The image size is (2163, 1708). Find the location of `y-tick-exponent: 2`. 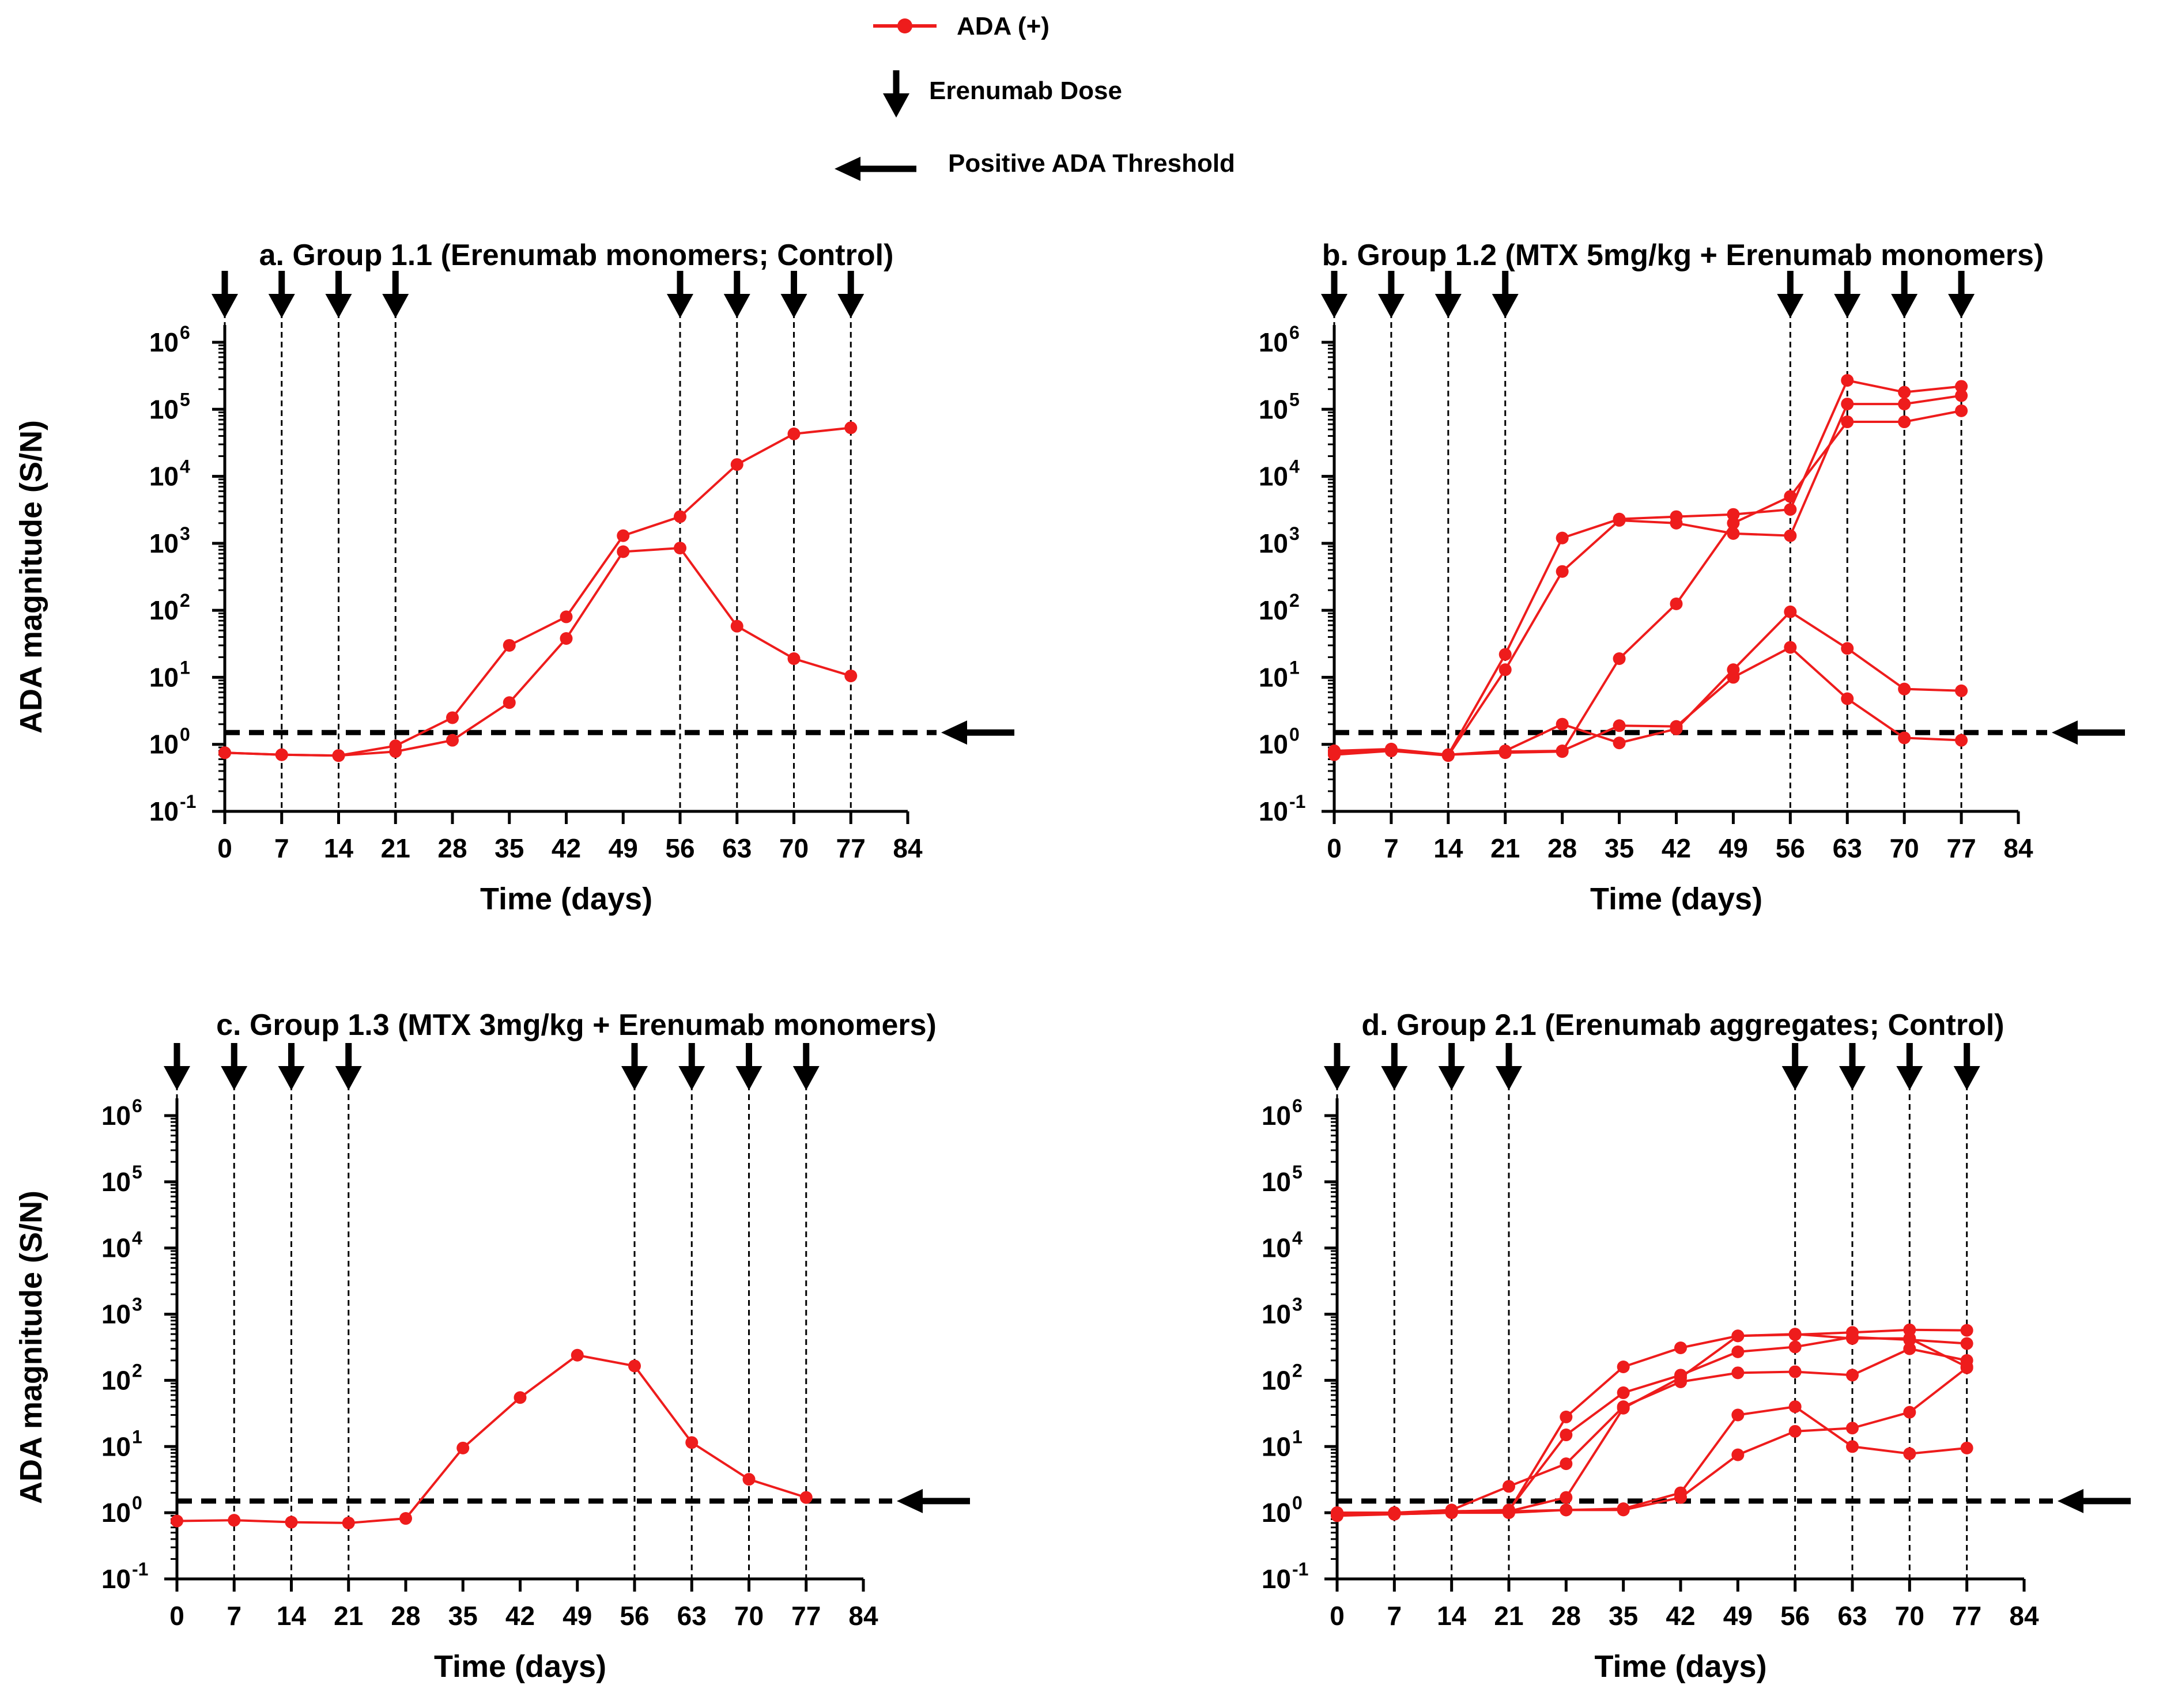

y-tick-exponent: 2 is located at coordinates (1297, 1370).